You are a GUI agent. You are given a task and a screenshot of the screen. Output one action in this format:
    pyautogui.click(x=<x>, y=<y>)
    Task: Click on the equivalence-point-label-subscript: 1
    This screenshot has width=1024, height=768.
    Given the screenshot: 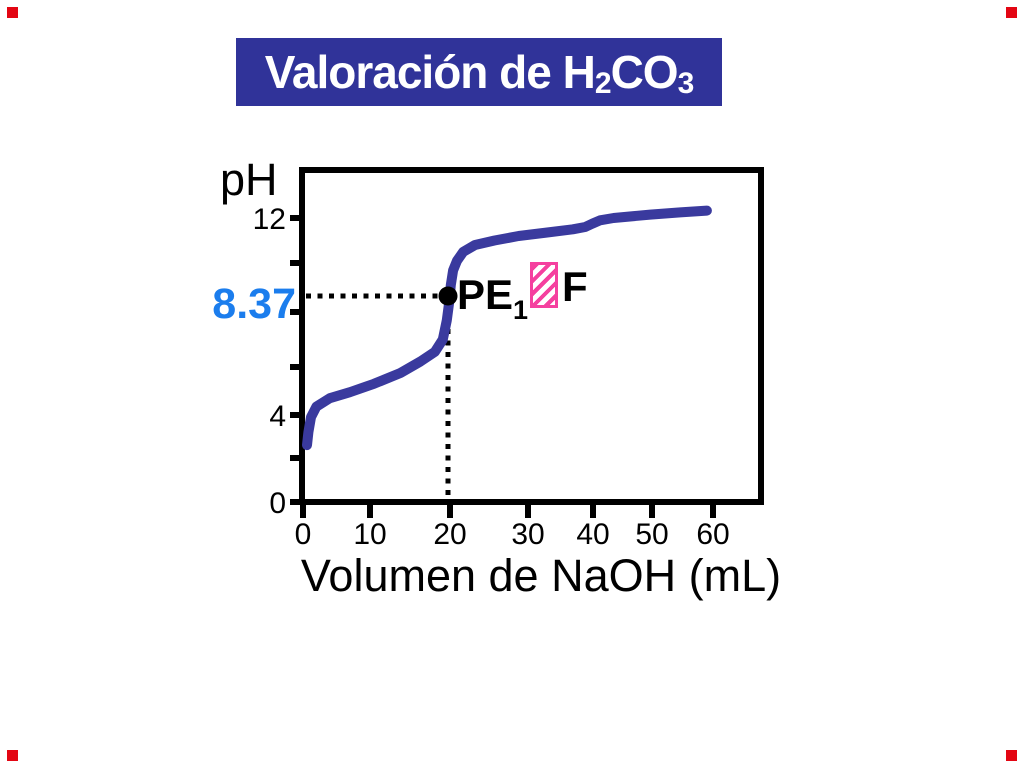 What is the action you would take?
    pyautogui.click(x=521, y=310)
    